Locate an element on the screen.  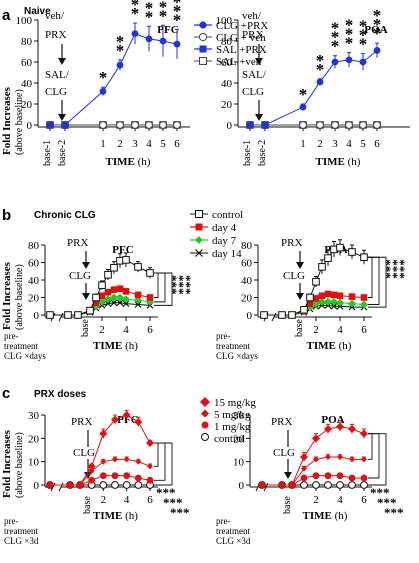
legend-c: 15 mg/kg 5 mg/kg 1 mg/kg control is located at coordinates (228, 421).